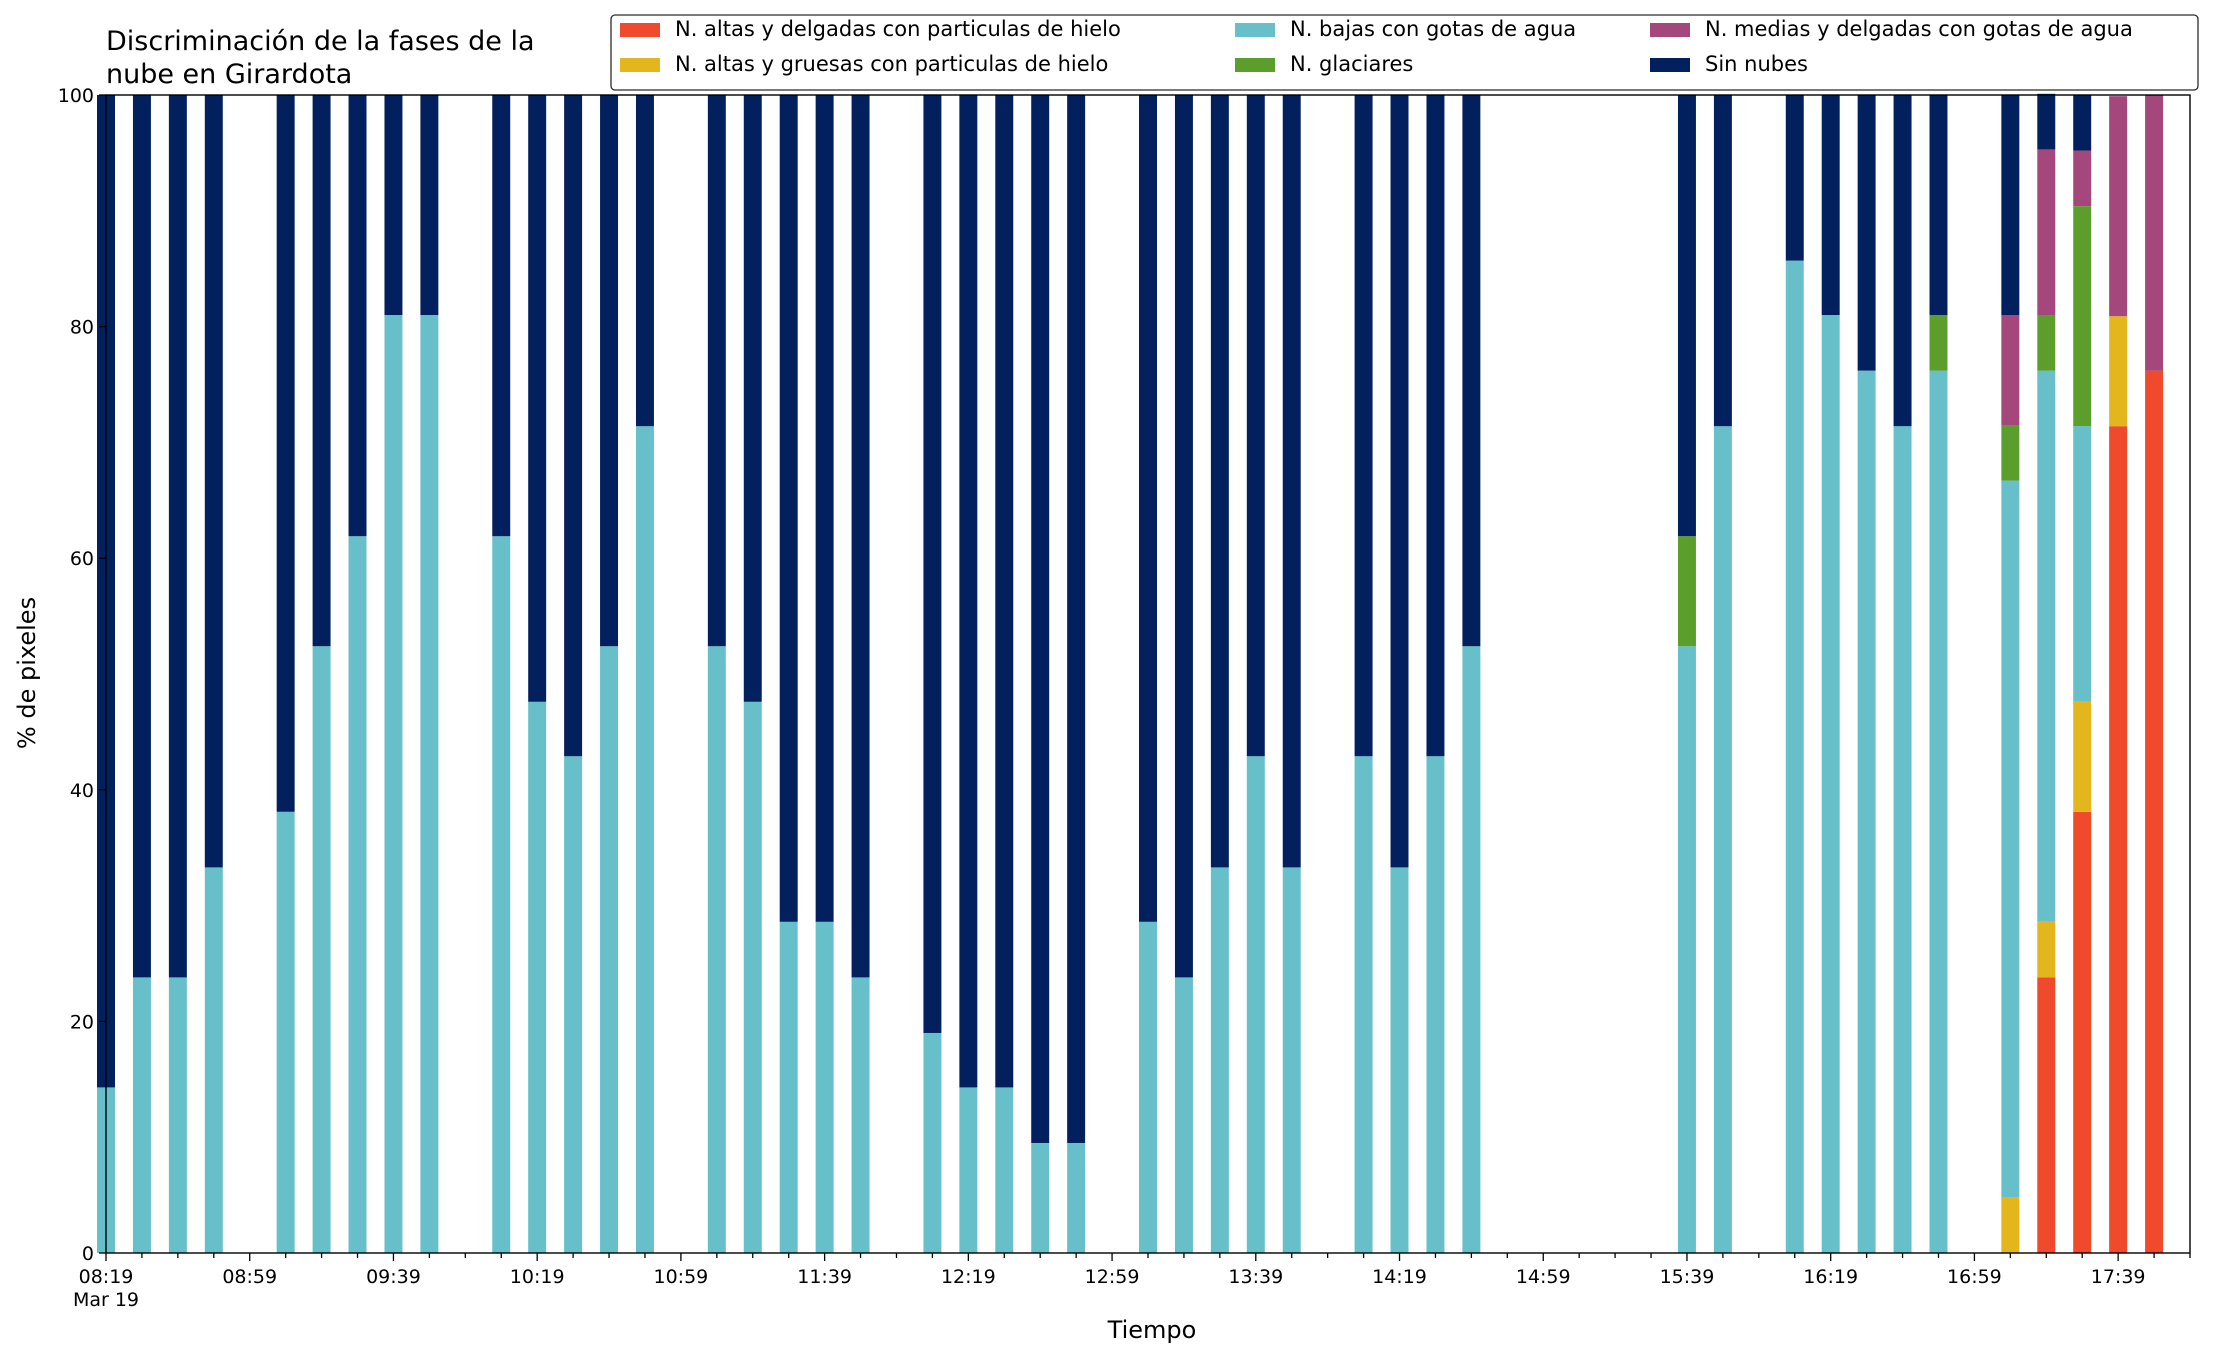 This screenshot has width=2216, height=1359. Describe the element at coordinates (1687, 1277) in the screenshot. I see `x-tick-label: 15:39` at that location.